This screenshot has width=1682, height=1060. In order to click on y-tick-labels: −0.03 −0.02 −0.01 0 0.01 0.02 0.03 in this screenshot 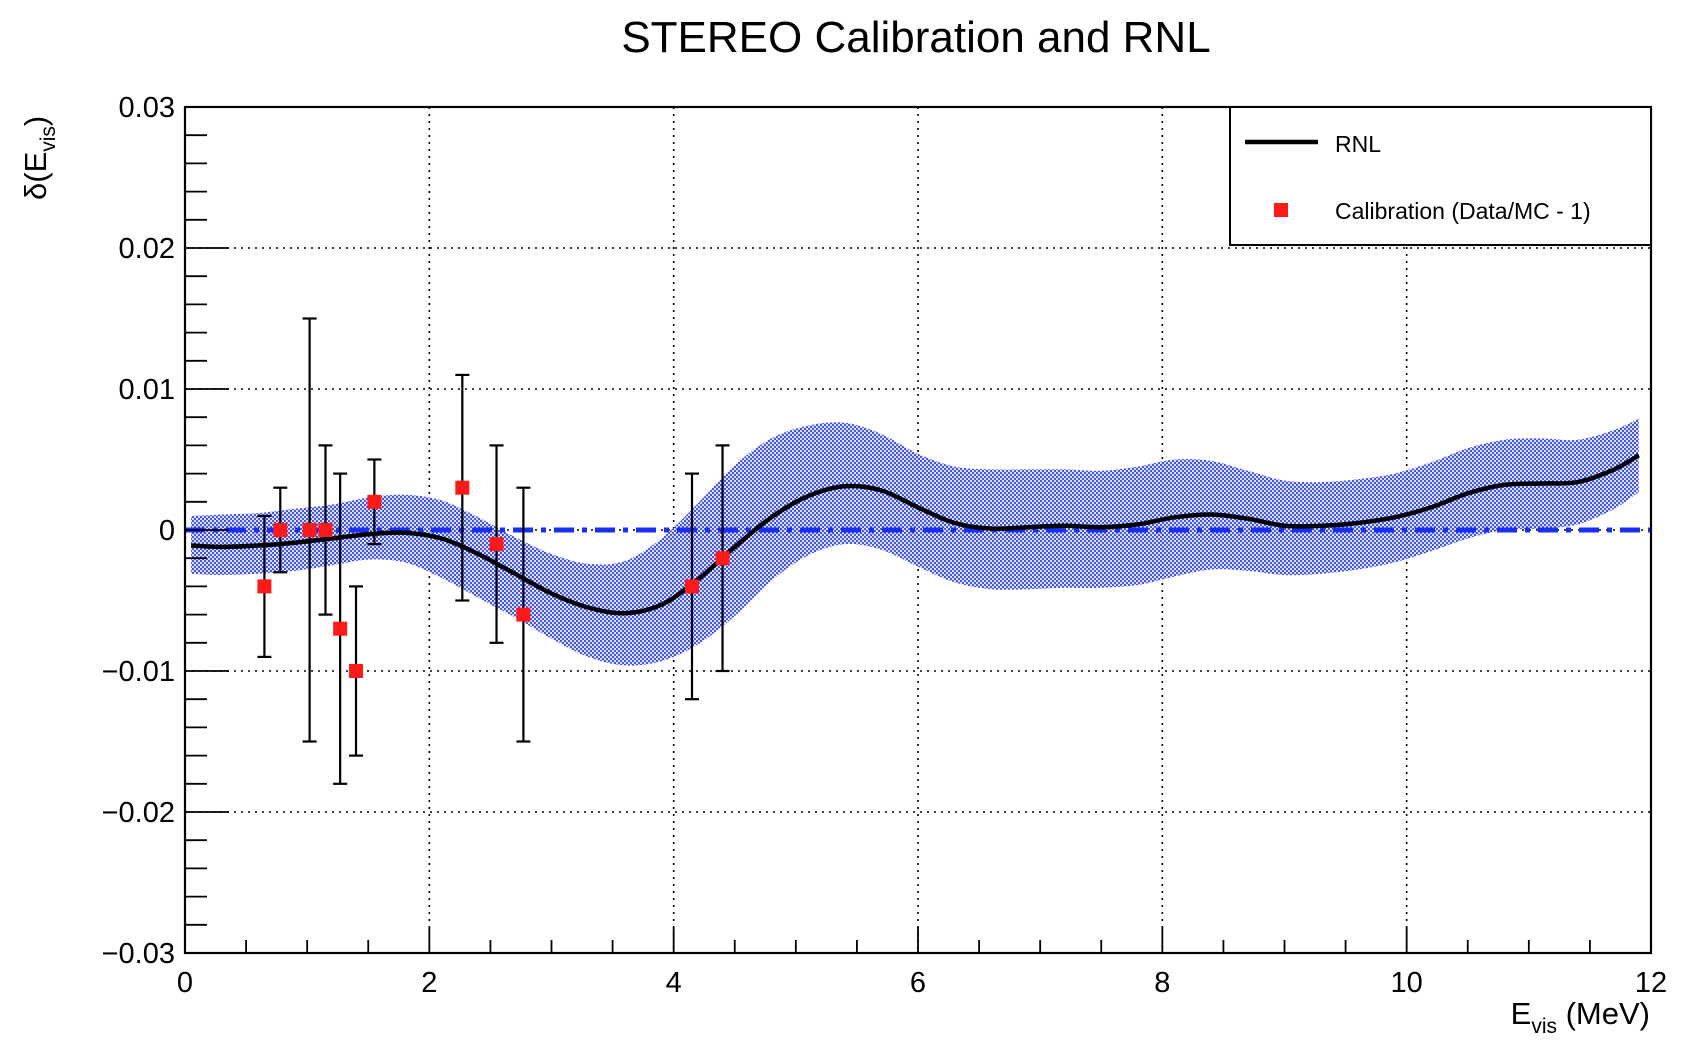, I will do `click(138, 531)`.